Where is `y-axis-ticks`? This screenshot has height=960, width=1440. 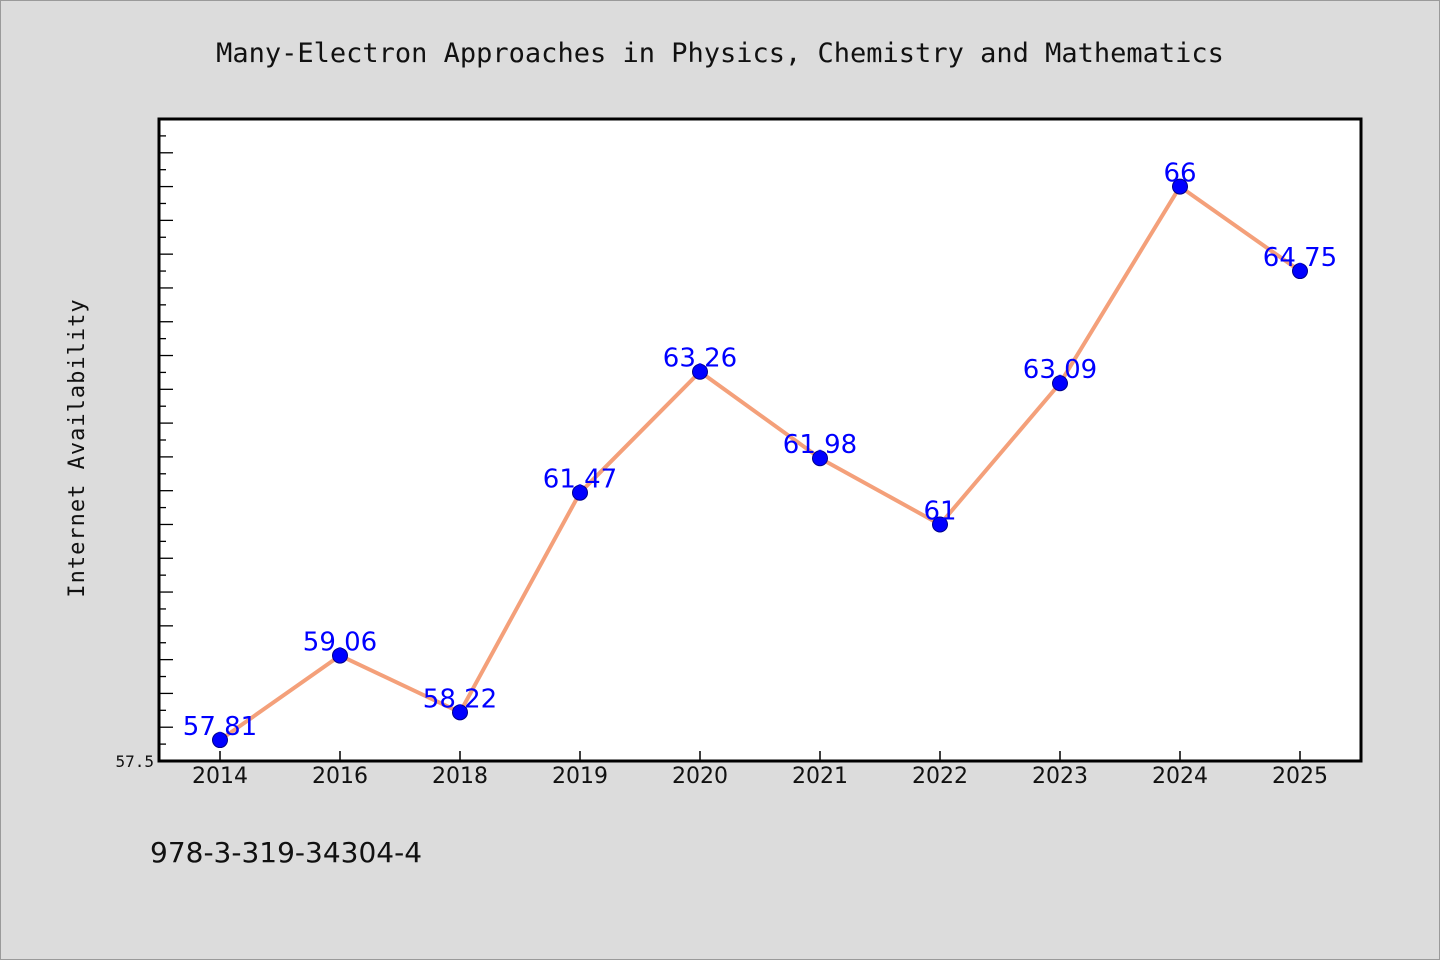 y-axis-ticks is located at coordinates (166, 440).